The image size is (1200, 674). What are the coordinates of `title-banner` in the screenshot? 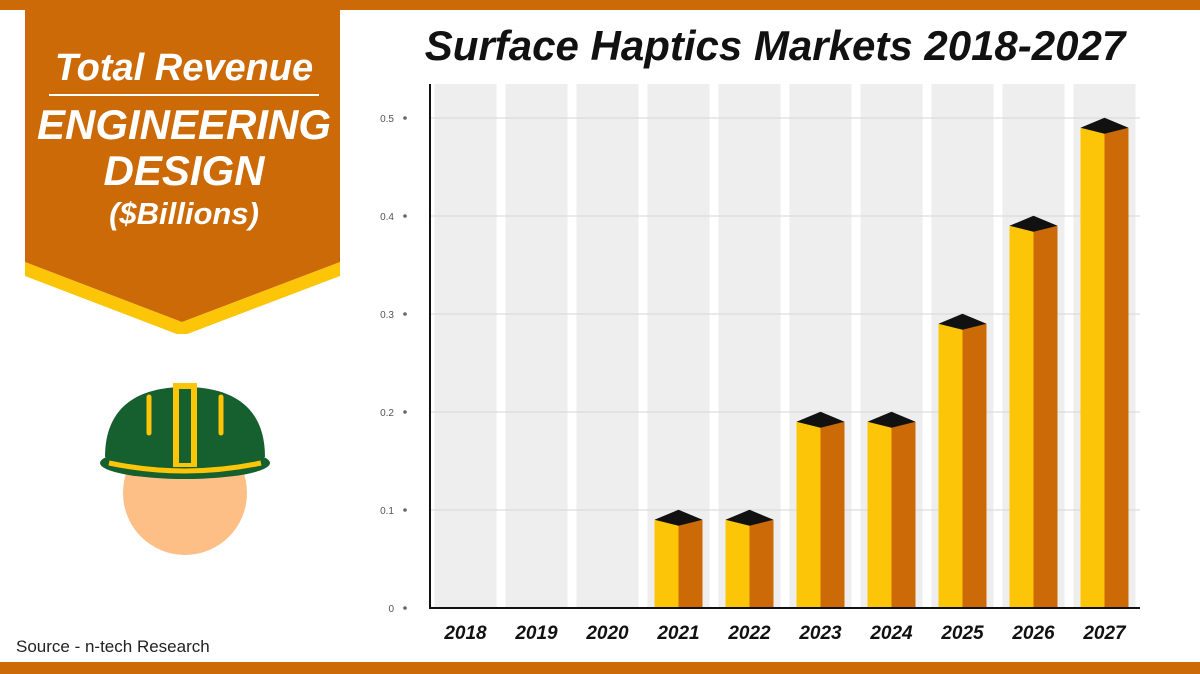 It's located at (182, 167).